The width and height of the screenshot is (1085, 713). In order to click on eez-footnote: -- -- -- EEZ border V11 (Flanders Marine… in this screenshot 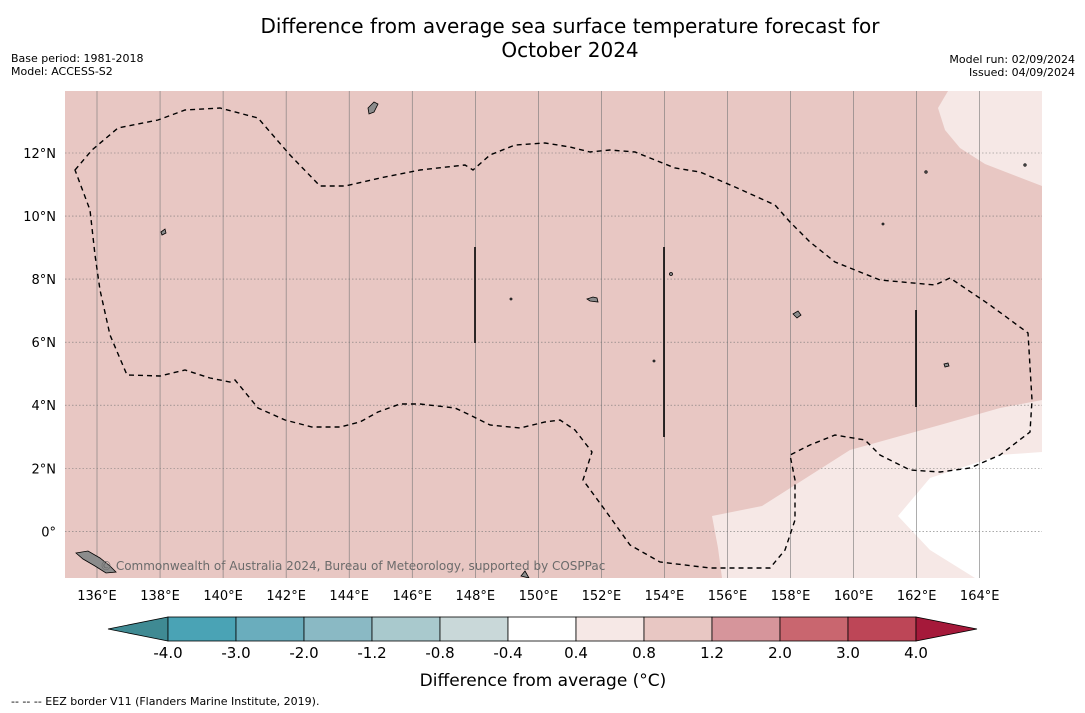, I will do `click(165, 701)`.